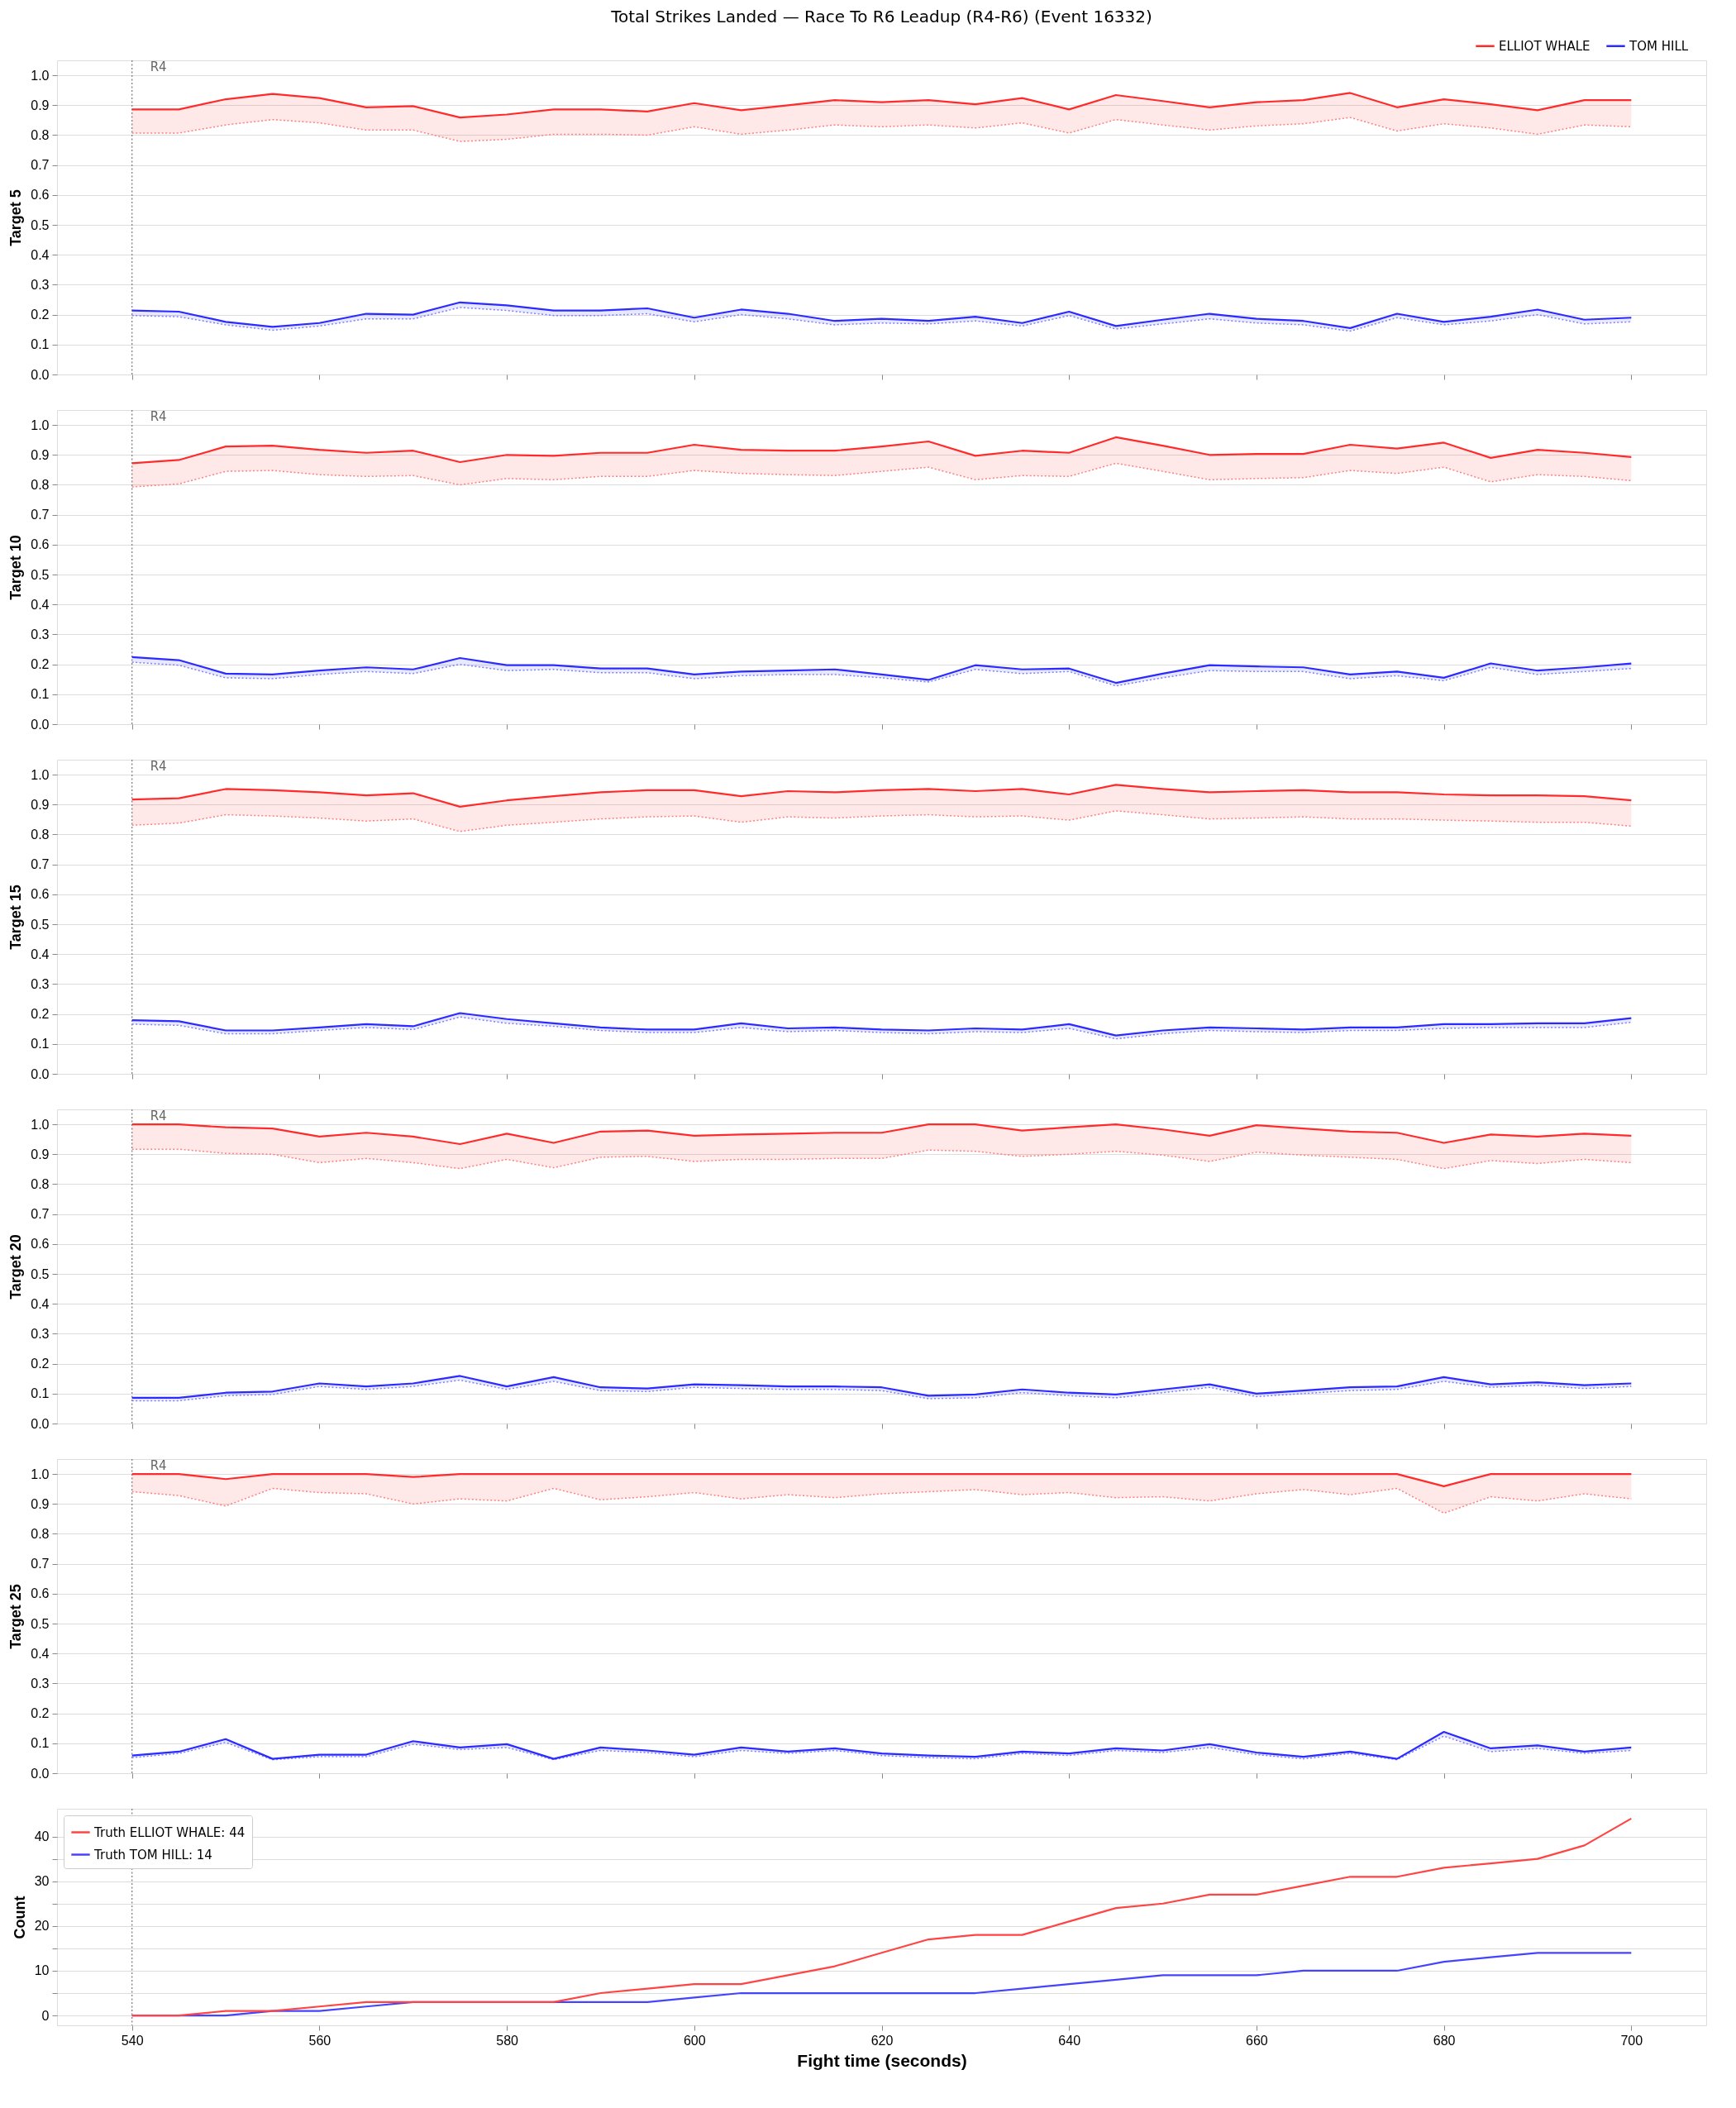  I want to click on y-tick-label: 20, so click(42, 1927).